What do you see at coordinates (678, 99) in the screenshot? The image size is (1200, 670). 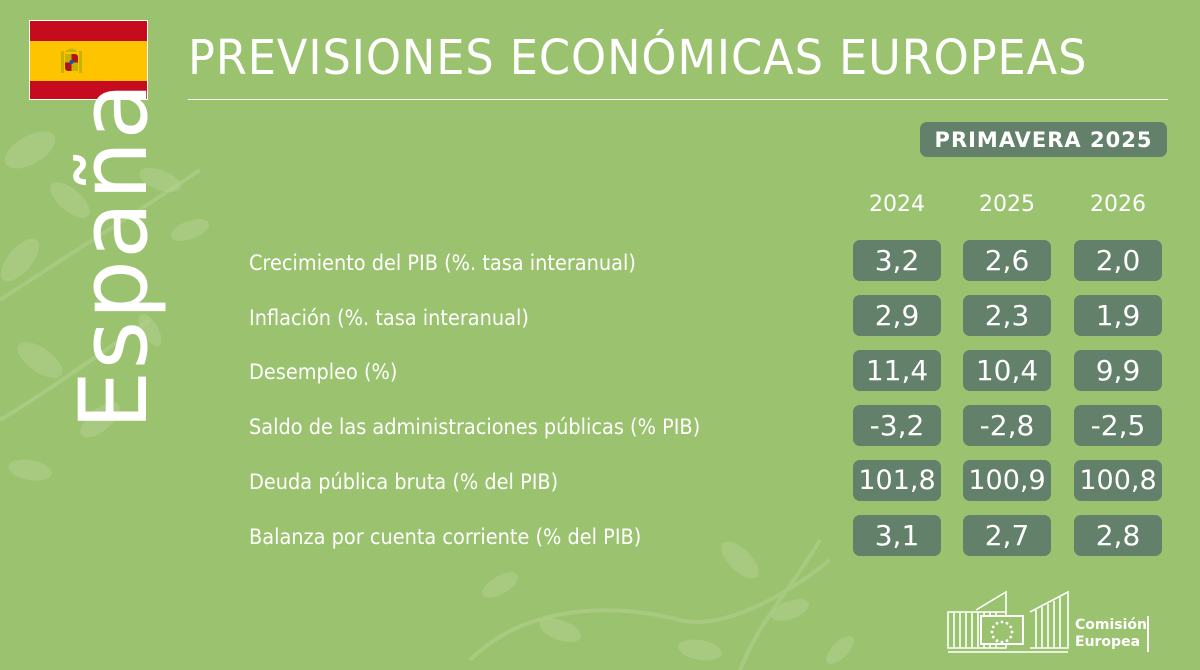 I see `title-divider` at bounding box center [678, 99].